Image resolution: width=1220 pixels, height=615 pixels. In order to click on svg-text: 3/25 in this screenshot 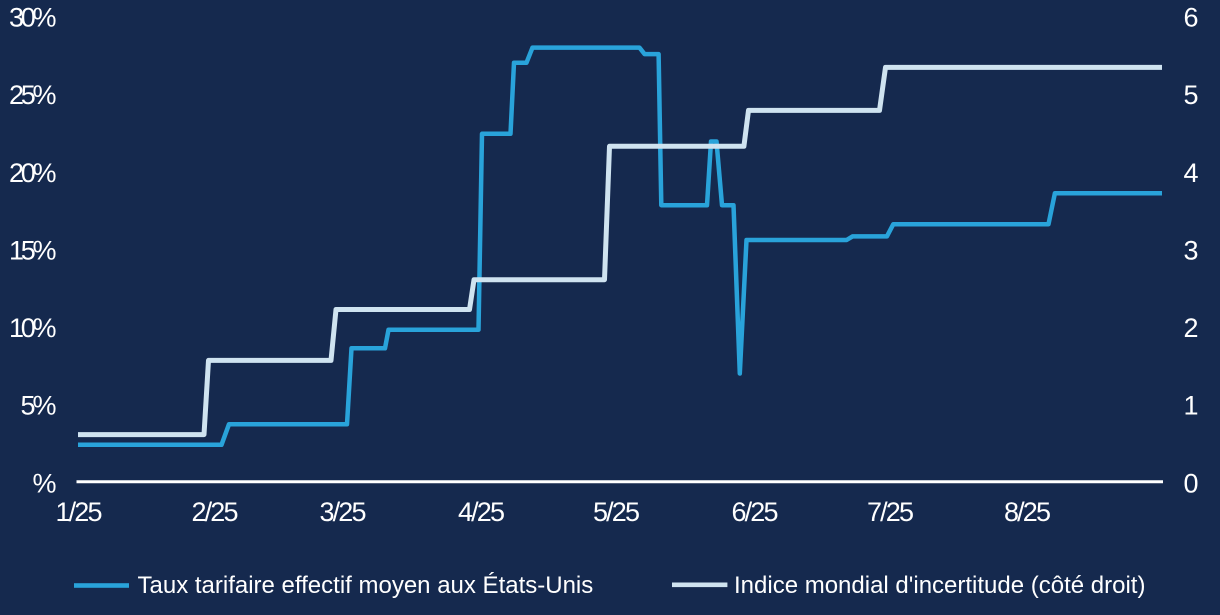, I will do `click(343, 512)`.